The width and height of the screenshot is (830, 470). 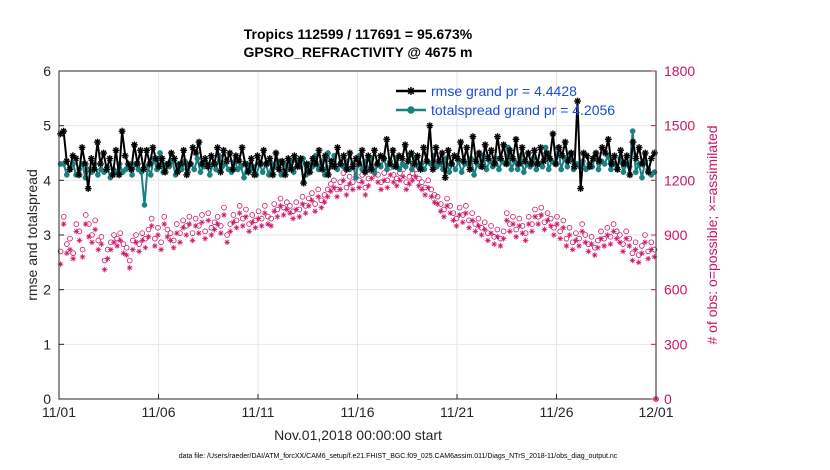 What do you see at coordinates (712, 234) in the screenshot?
I see `y-axis-right-label: # of obs: o=possible; ×=assimilated` at bounding box center [712, 234].